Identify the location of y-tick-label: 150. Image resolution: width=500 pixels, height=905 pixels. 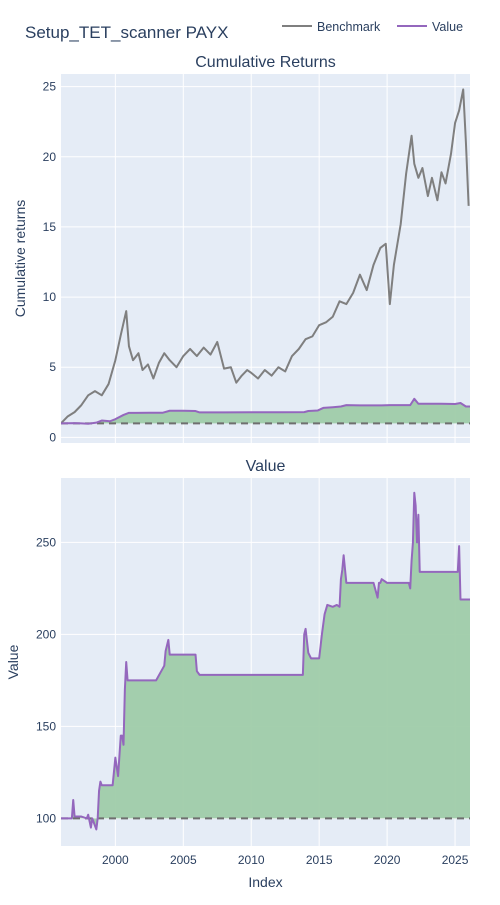
(46, 726).